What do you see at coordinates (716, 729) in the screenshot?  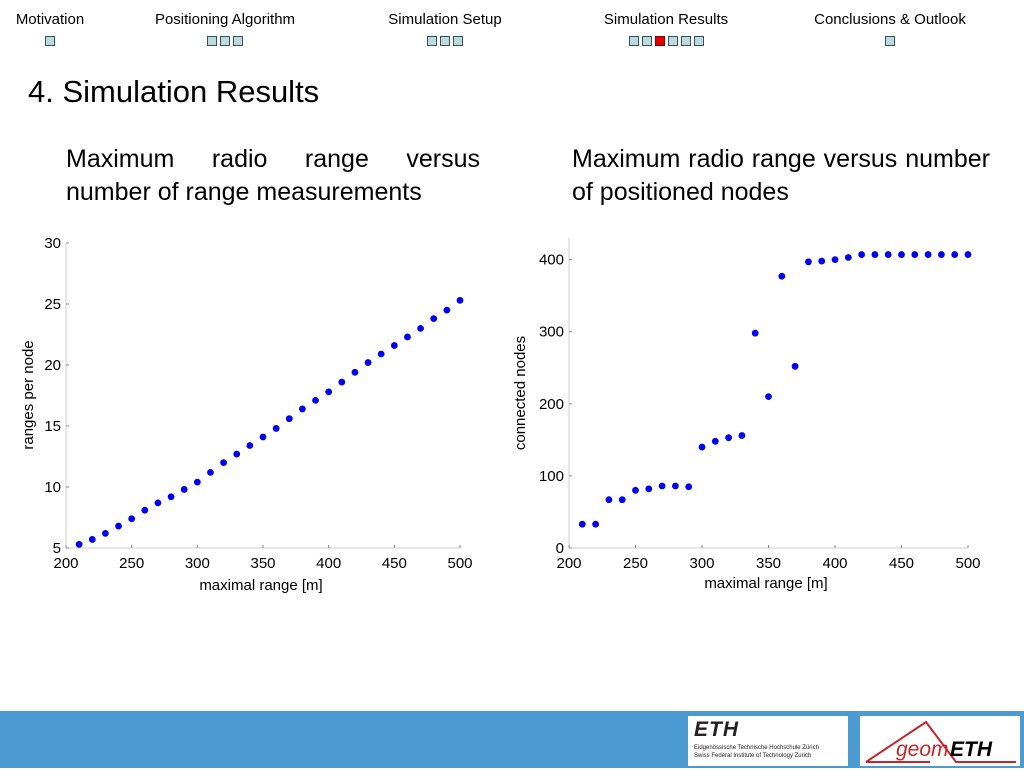 I see `eth-logo-wordmark: ETH` at bounding box center [716, 729].